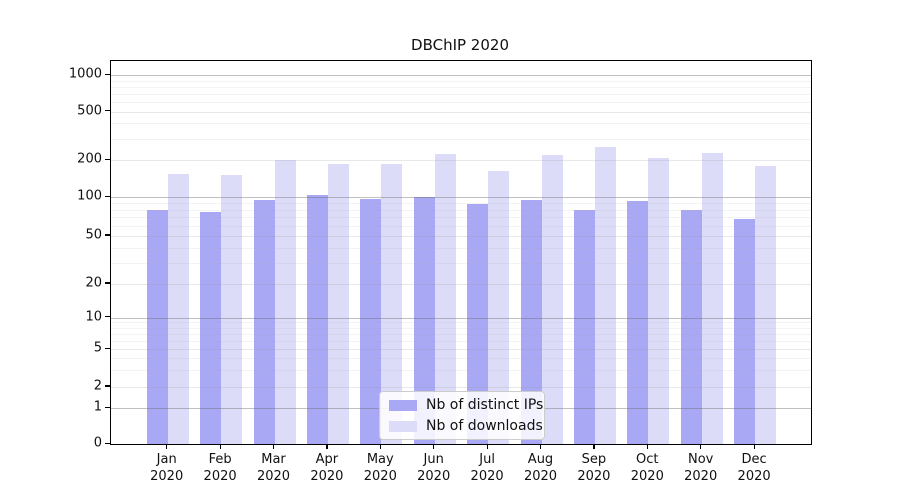 This screenshot has height=500, width=900. I want to click on x-tick-label: Jun 2020, so click(434, 468).